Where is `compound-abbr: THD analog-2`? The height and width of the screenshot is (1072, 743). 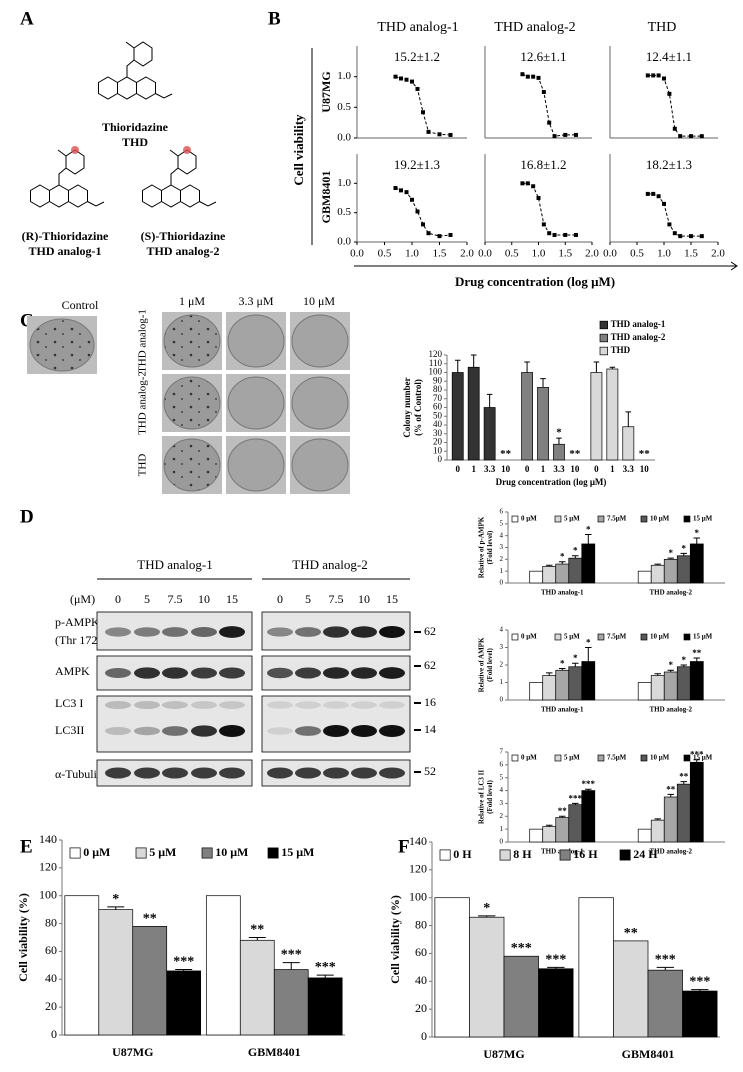
compound-abbr: THD analog-2 is located at coordinates (182, 251).